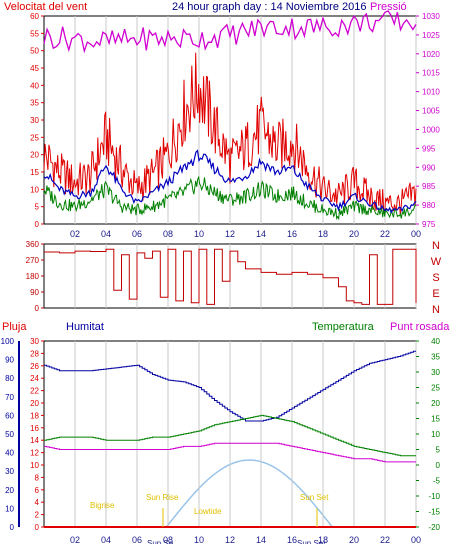 The width and height of the screenshot is (457, 544). I want to click on wind-x-ticks: 02 04 06 08 10 12 14 16 18 20 22 00, so click(245, 234).